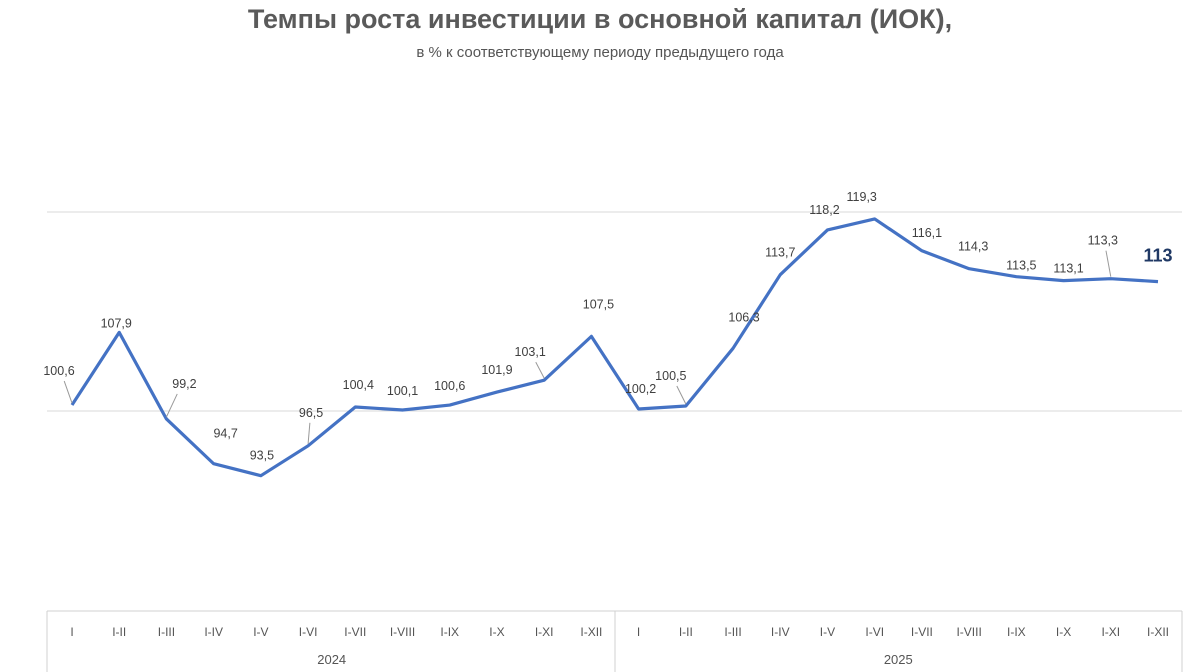  Describe the element at coordinates (1021, 266) in the screenshot. I see `data-label: 113,5` at that location.